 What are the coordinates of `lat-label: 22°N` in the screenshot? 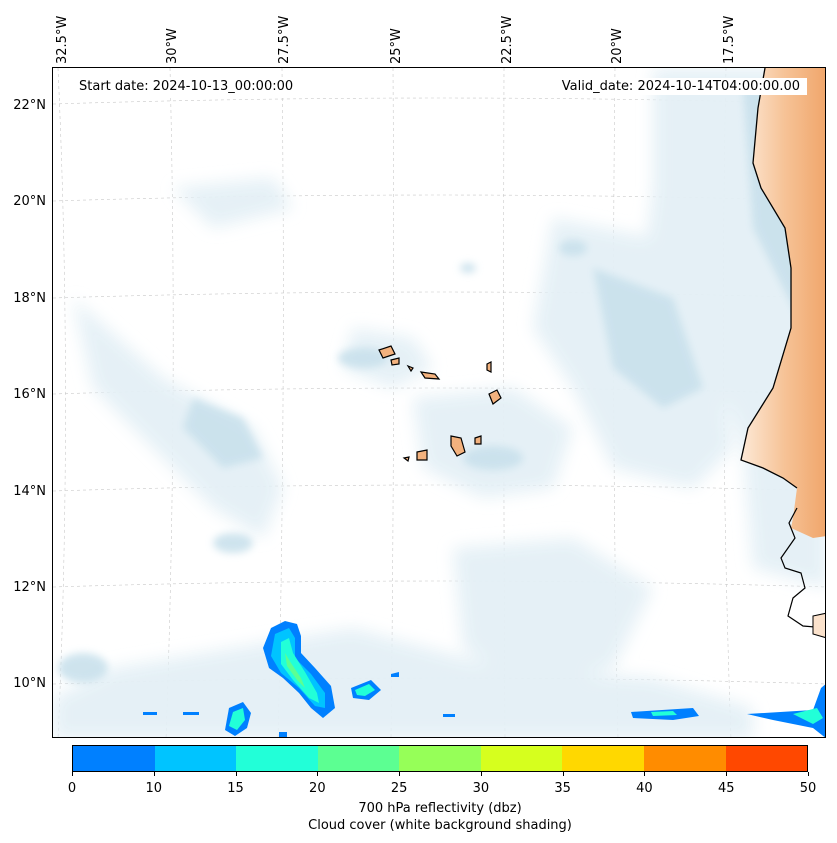 It's located at (29, 105).